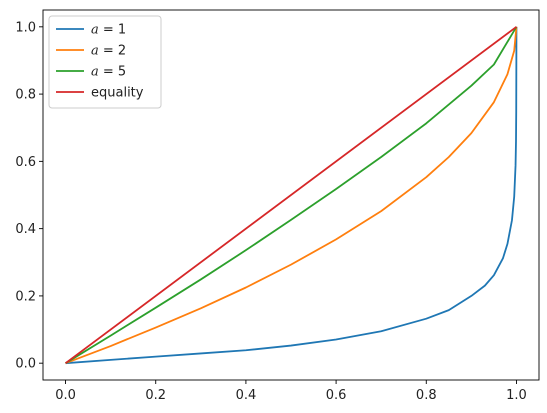 The image size is (547, 413). I want to click on x-tick-label: 0.2, so click(155, 395).